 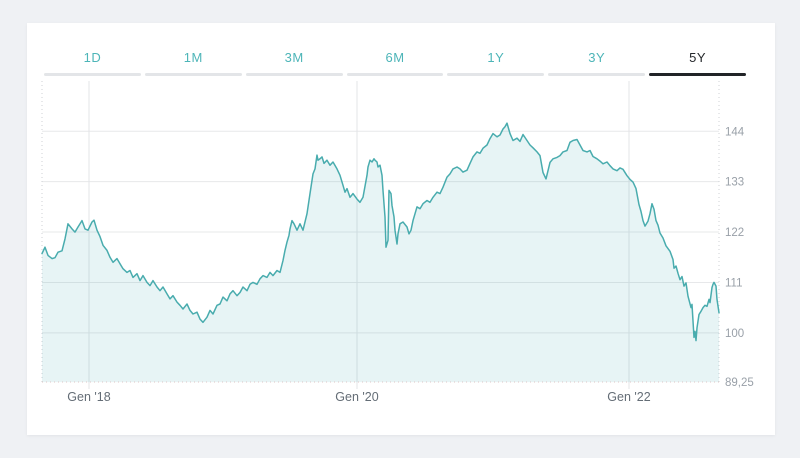 I want to click on tab-label: 5Y, so click(x=698, y=57).